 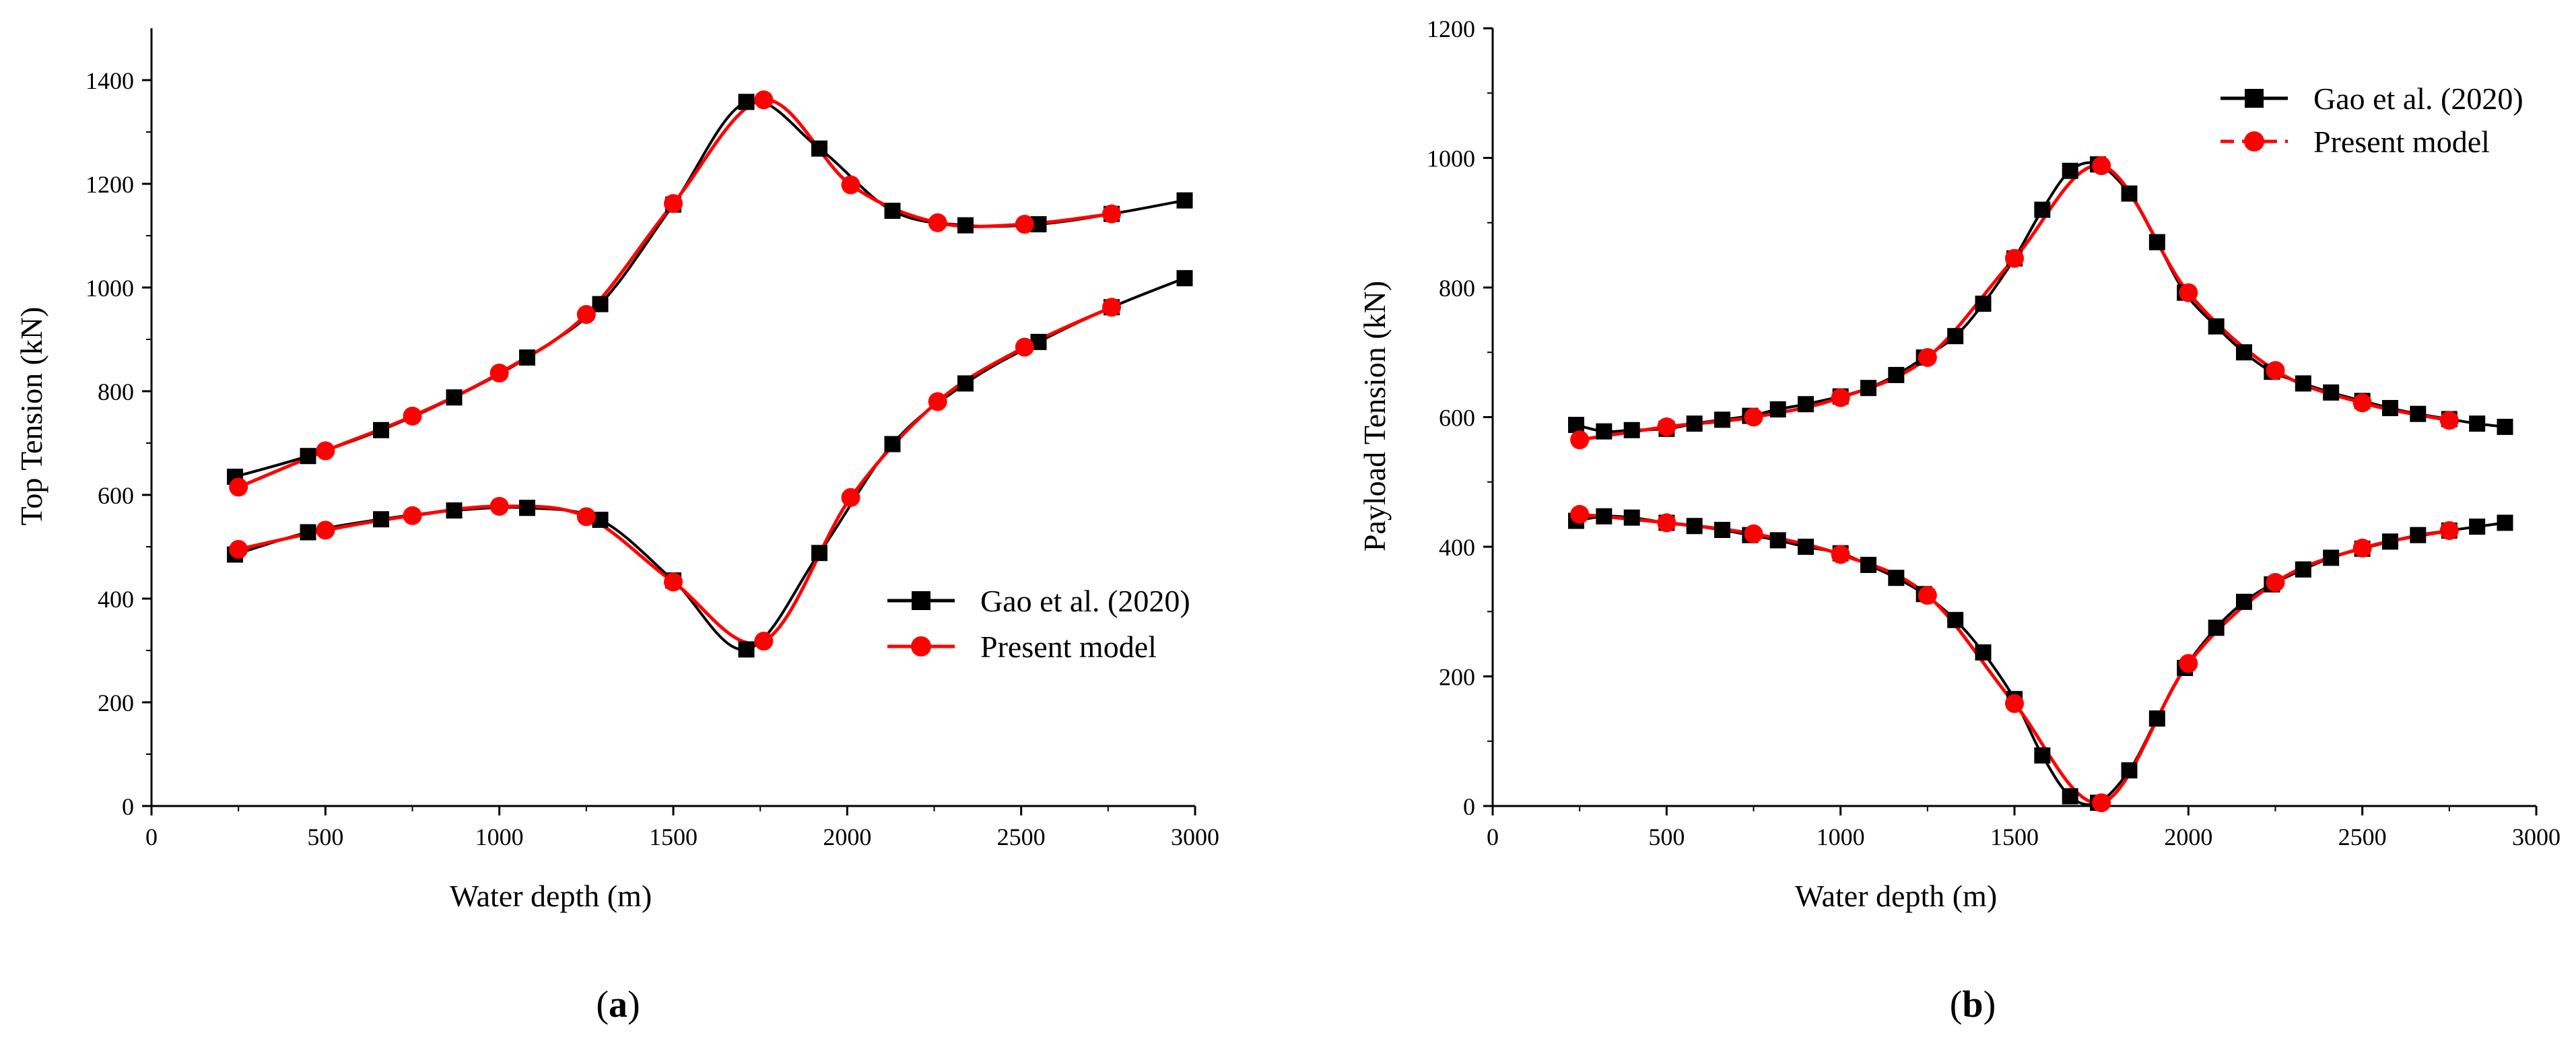 I want to click on panel-caption-a: (a), so click(x=618, y=1005).